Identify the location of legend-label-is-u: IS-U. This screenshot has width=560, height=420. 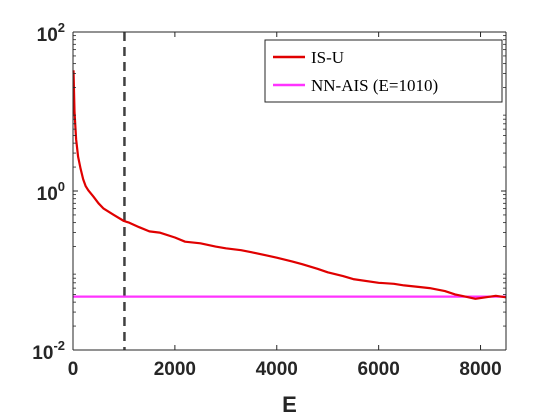
(327, 57).